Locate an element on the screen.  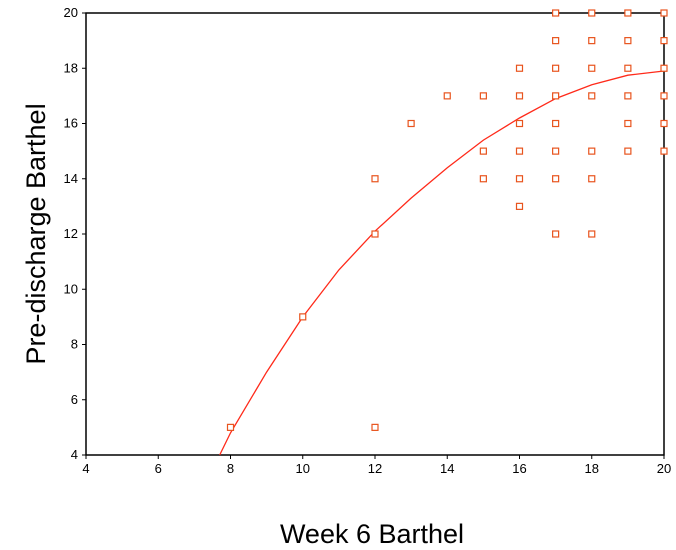
y-tick-label: 10 is located at coordinates (71, 288).